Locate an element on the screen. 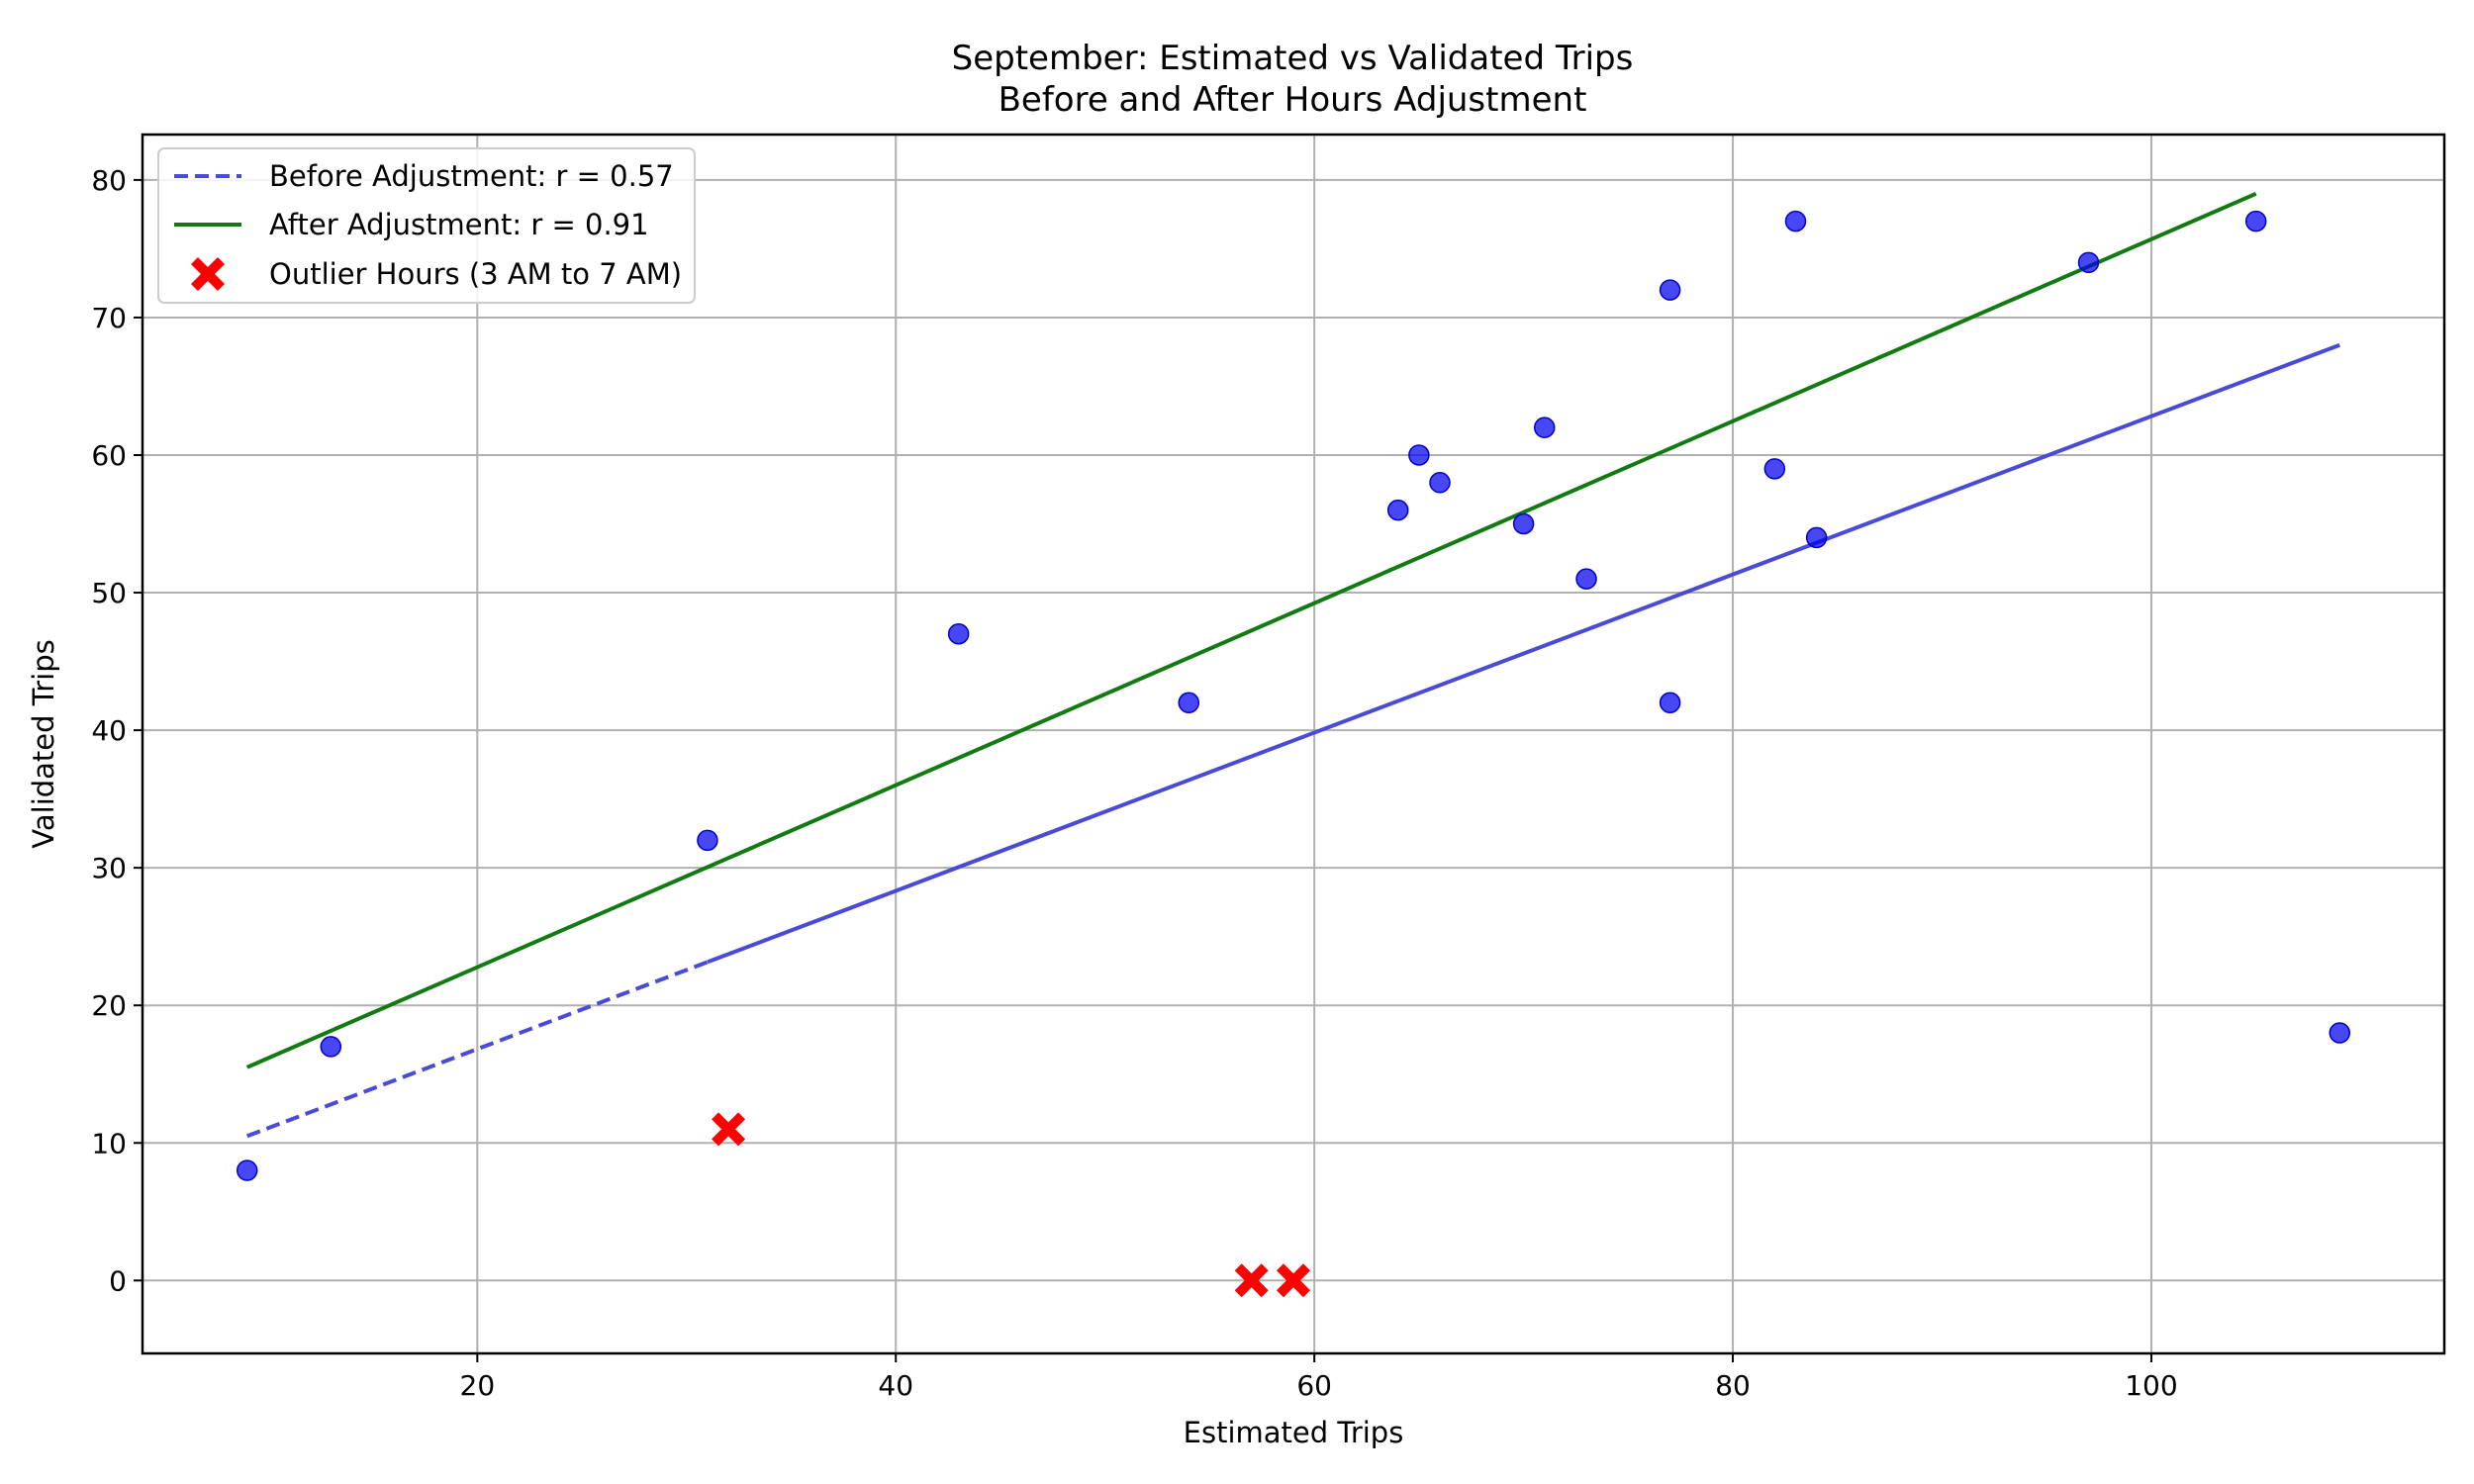  x-tick-label: 100 is located at coordinates (2151, 1385).